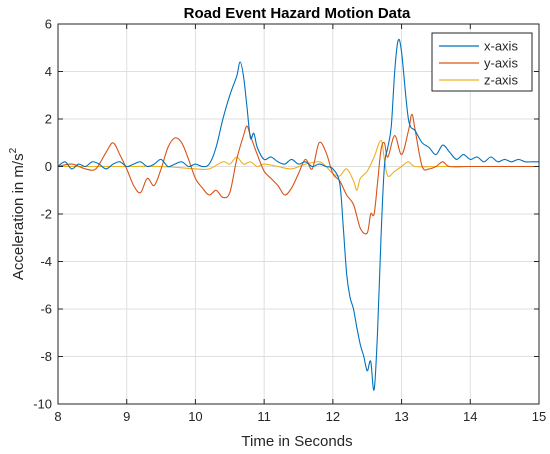 The image size is (550, 454). What do you see at coordinates (46, 309) in the screenshot?
I see `y-tick-label: -6` at bounding box center [46, 309].